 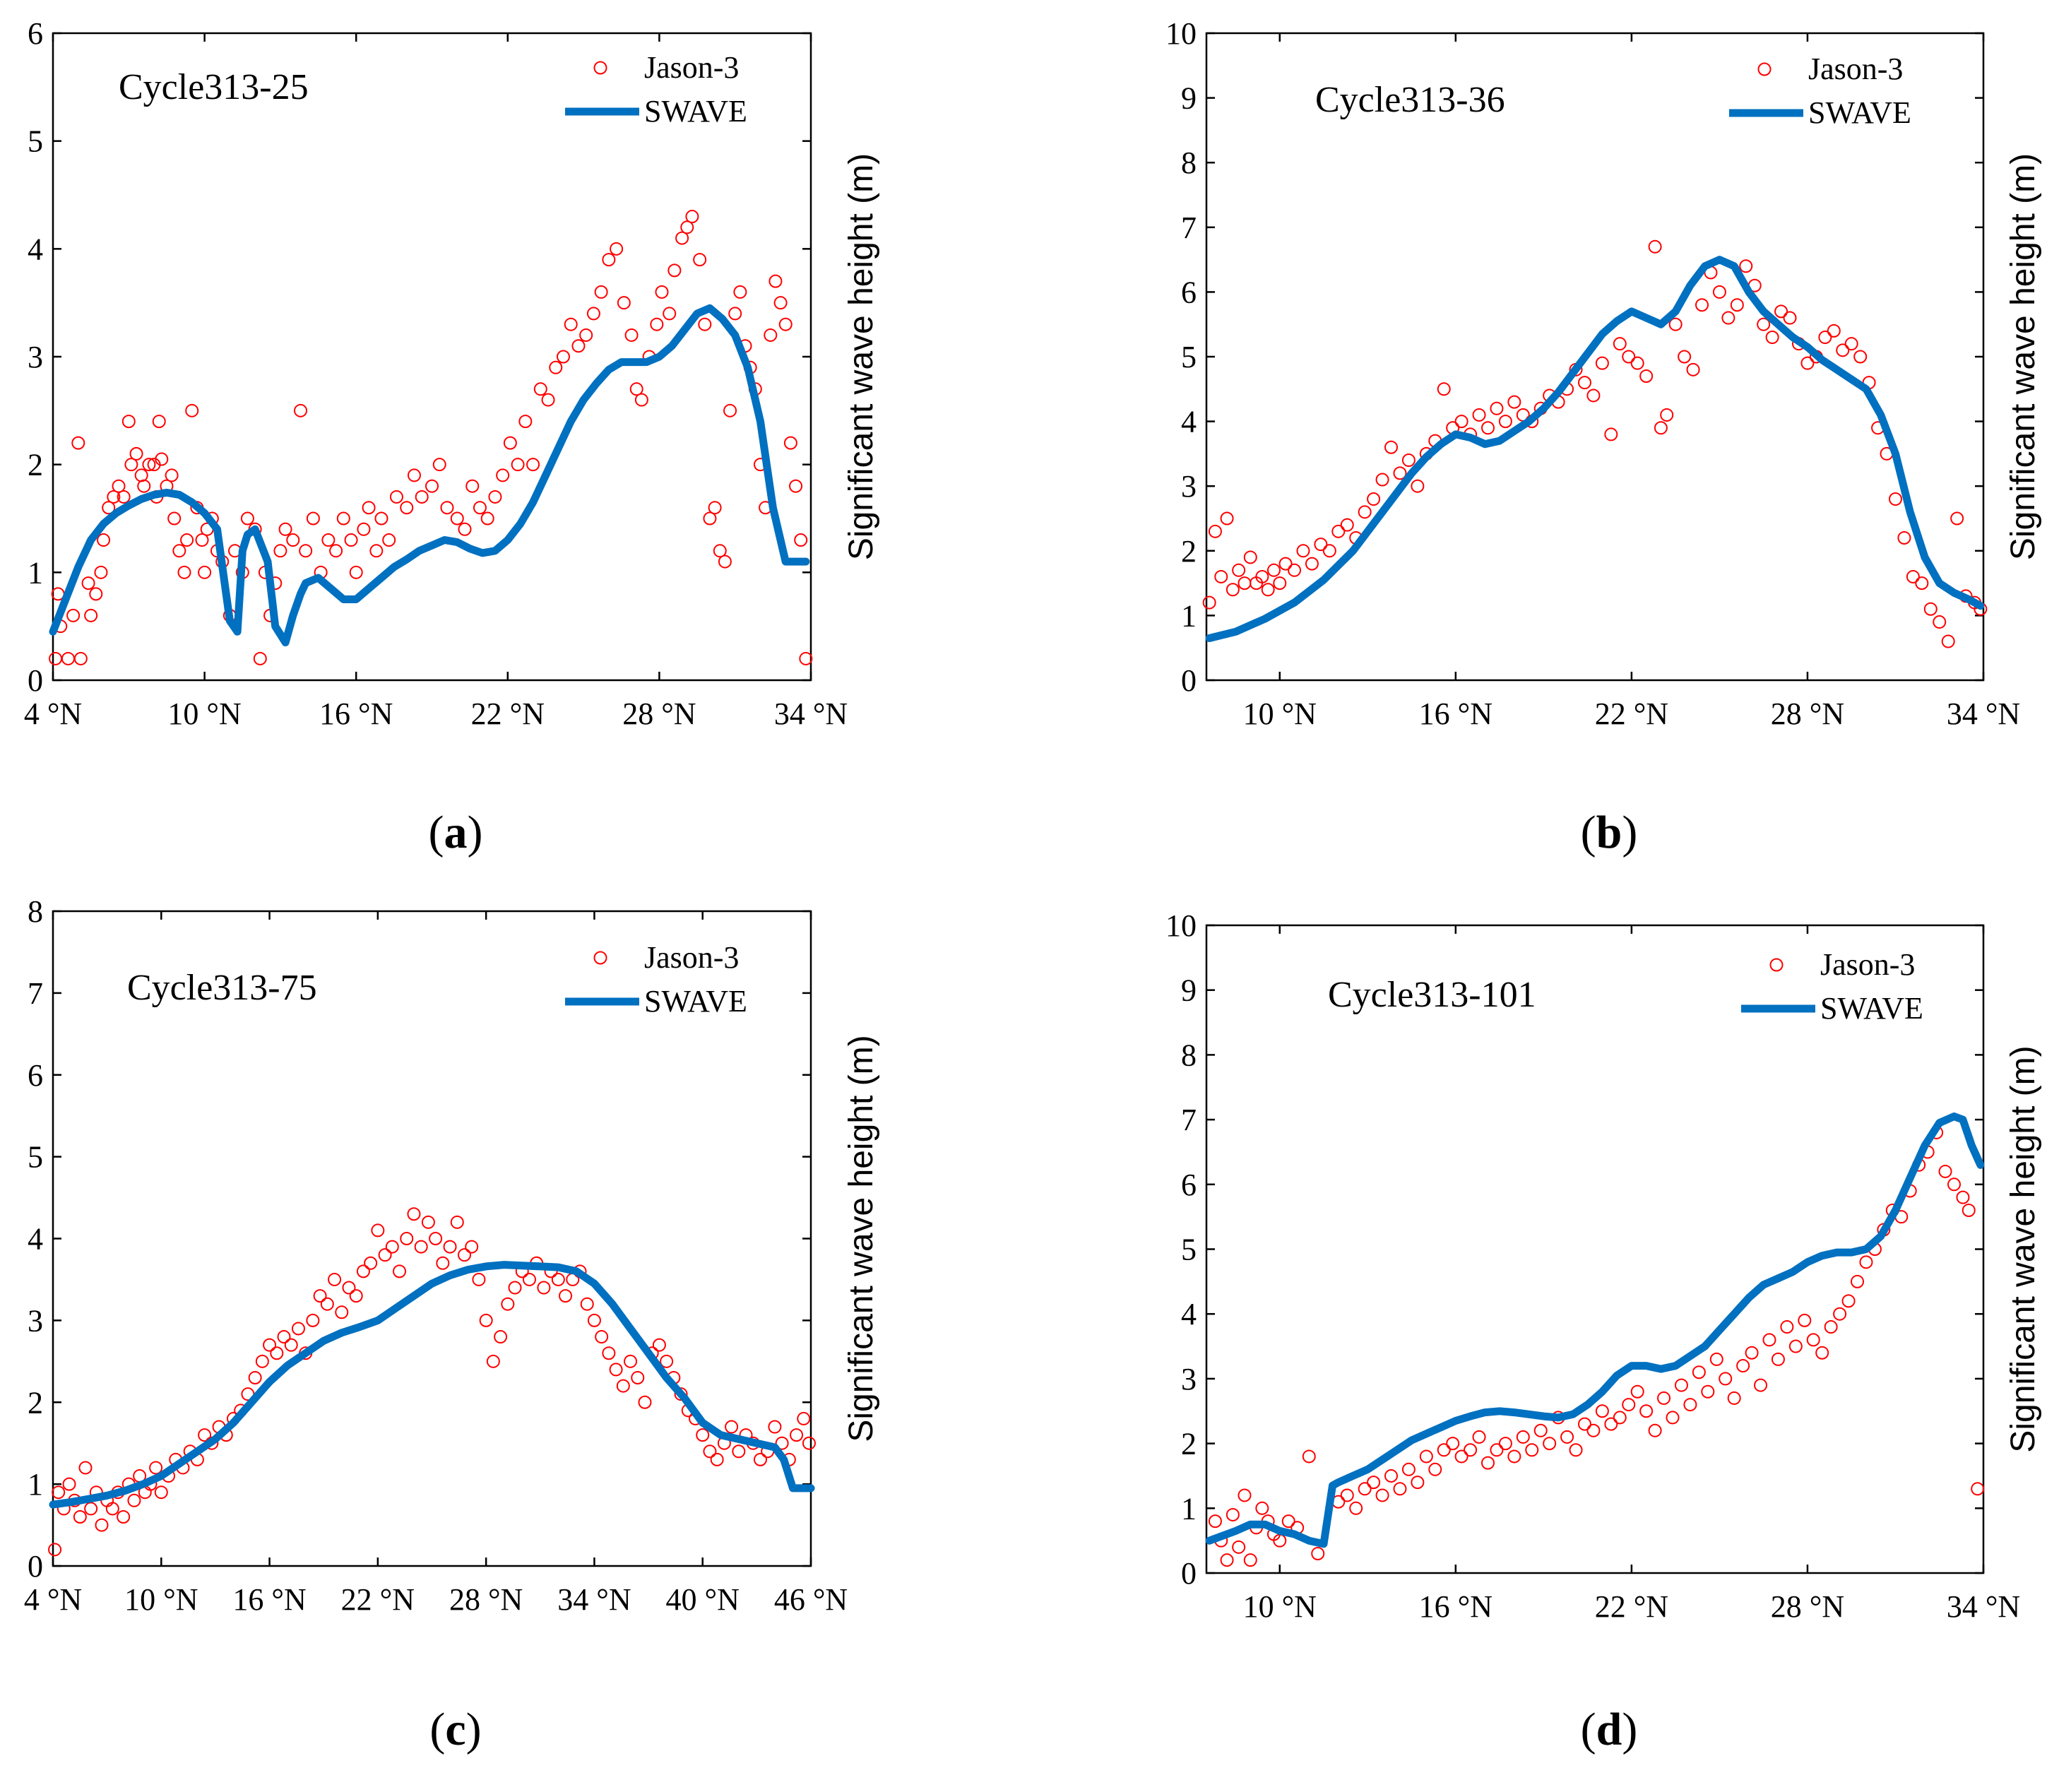 What do you see at coordinates (53, 1599) in the screenshot?
I see `x-tick-label: 4 °N` at bounding box center [53, 1599].